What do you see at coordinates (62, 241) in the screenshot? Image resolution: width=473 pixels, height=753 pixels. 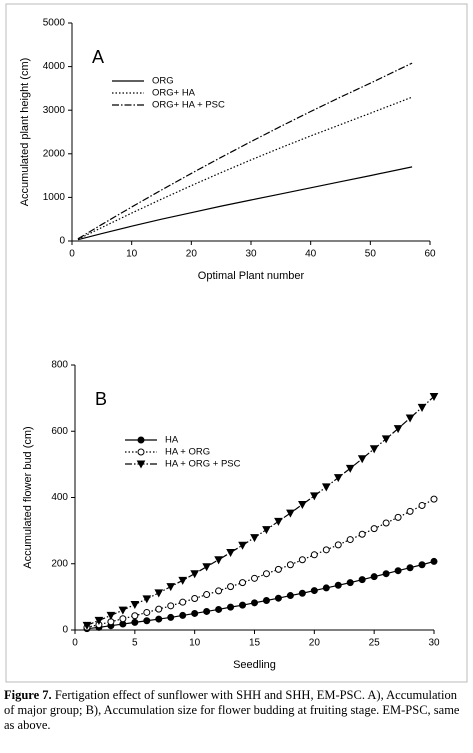 I see `y-tick-label: 0` at bounding box center [62, 241].